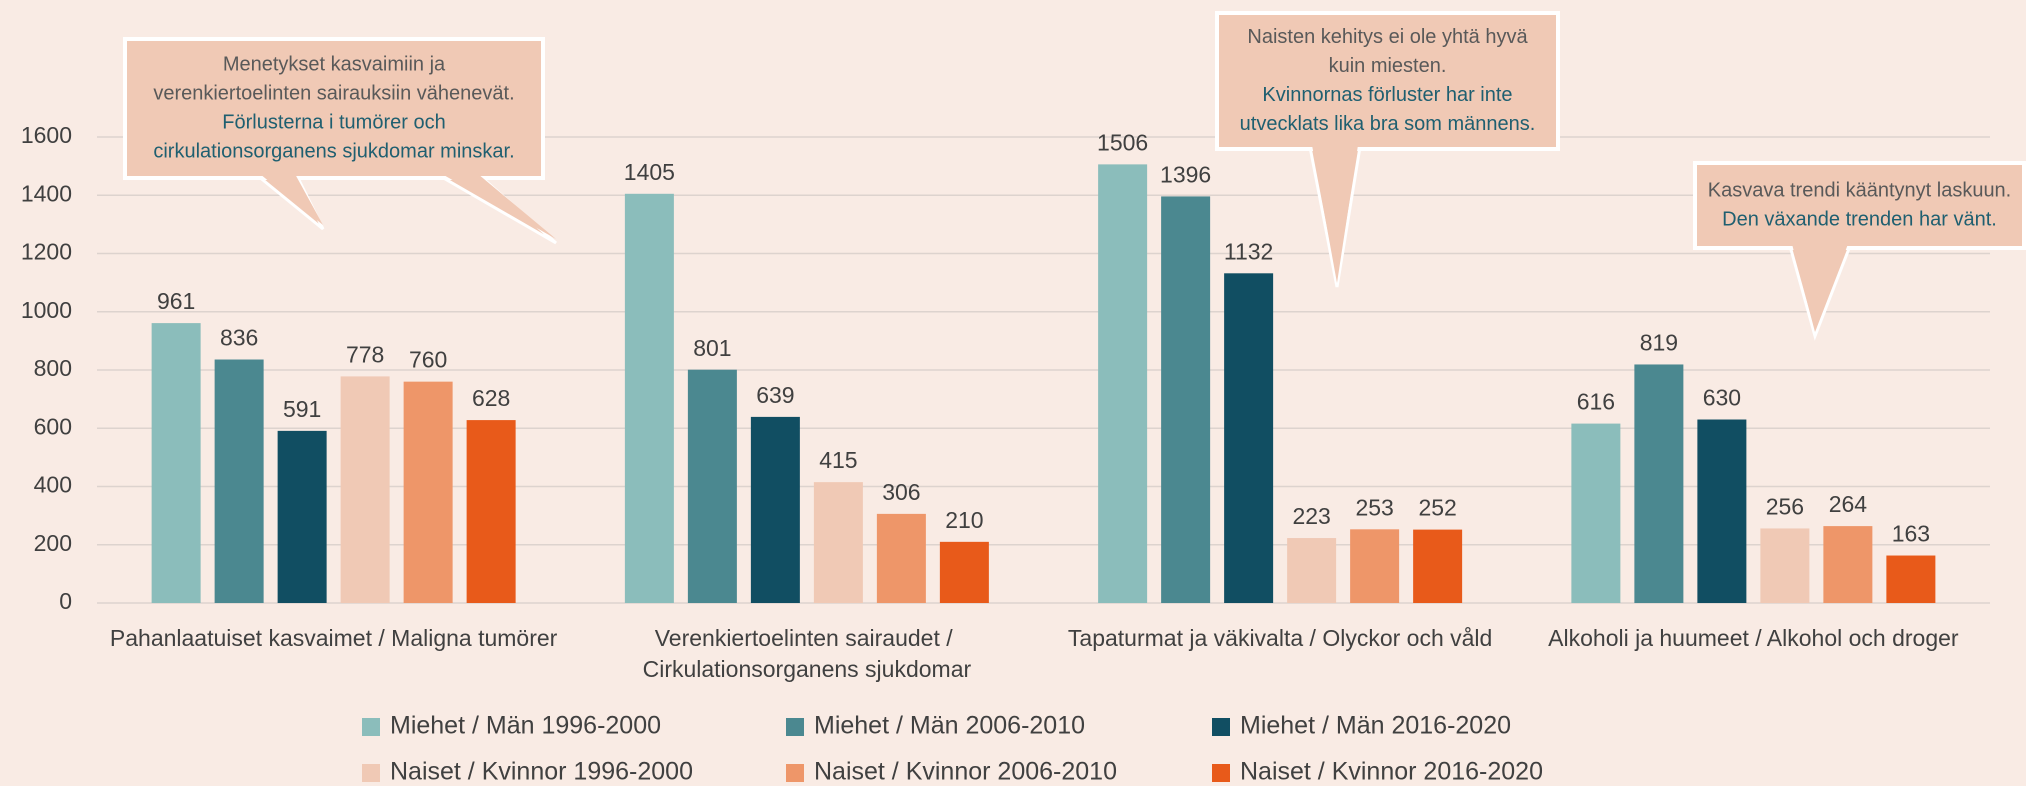 The width and height of the screenshot is (2026, 786). Describe the element at coordinates (1375, 726) in the screenshot. I see `legend-label: Miehet / Män 2016-2020` at that location.